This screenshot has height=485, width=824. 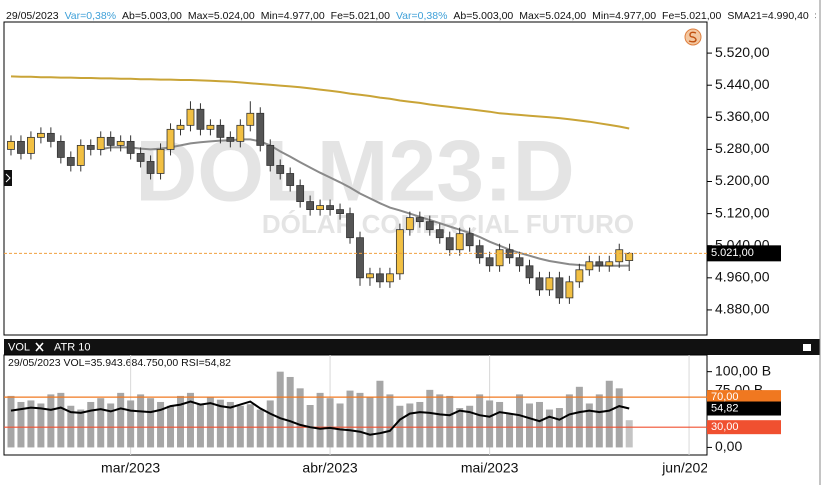 What do you see at coordinates (742, 52) in the screenshot?
I see `y-tick-label: 5.520,00` at bounding box center [742, 52].